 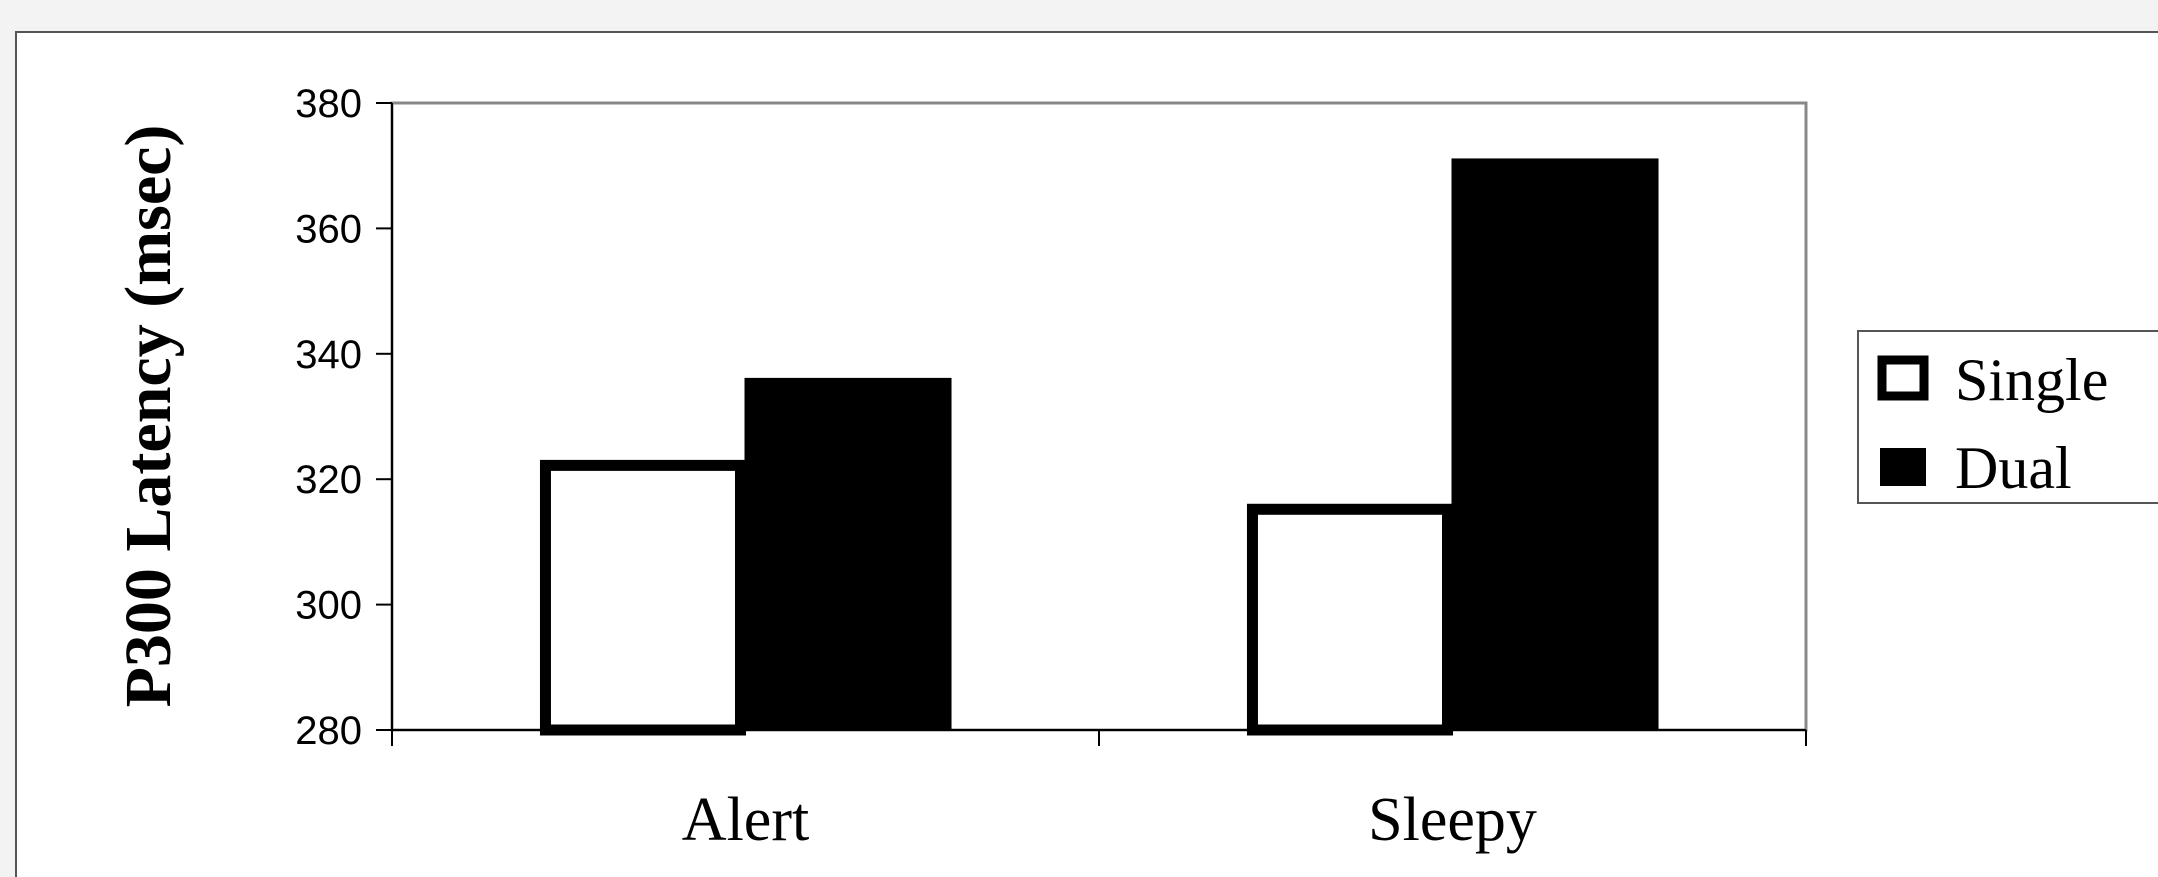 I want to click on x-tick-label: Sleepy, so click(x=1452, y=820).